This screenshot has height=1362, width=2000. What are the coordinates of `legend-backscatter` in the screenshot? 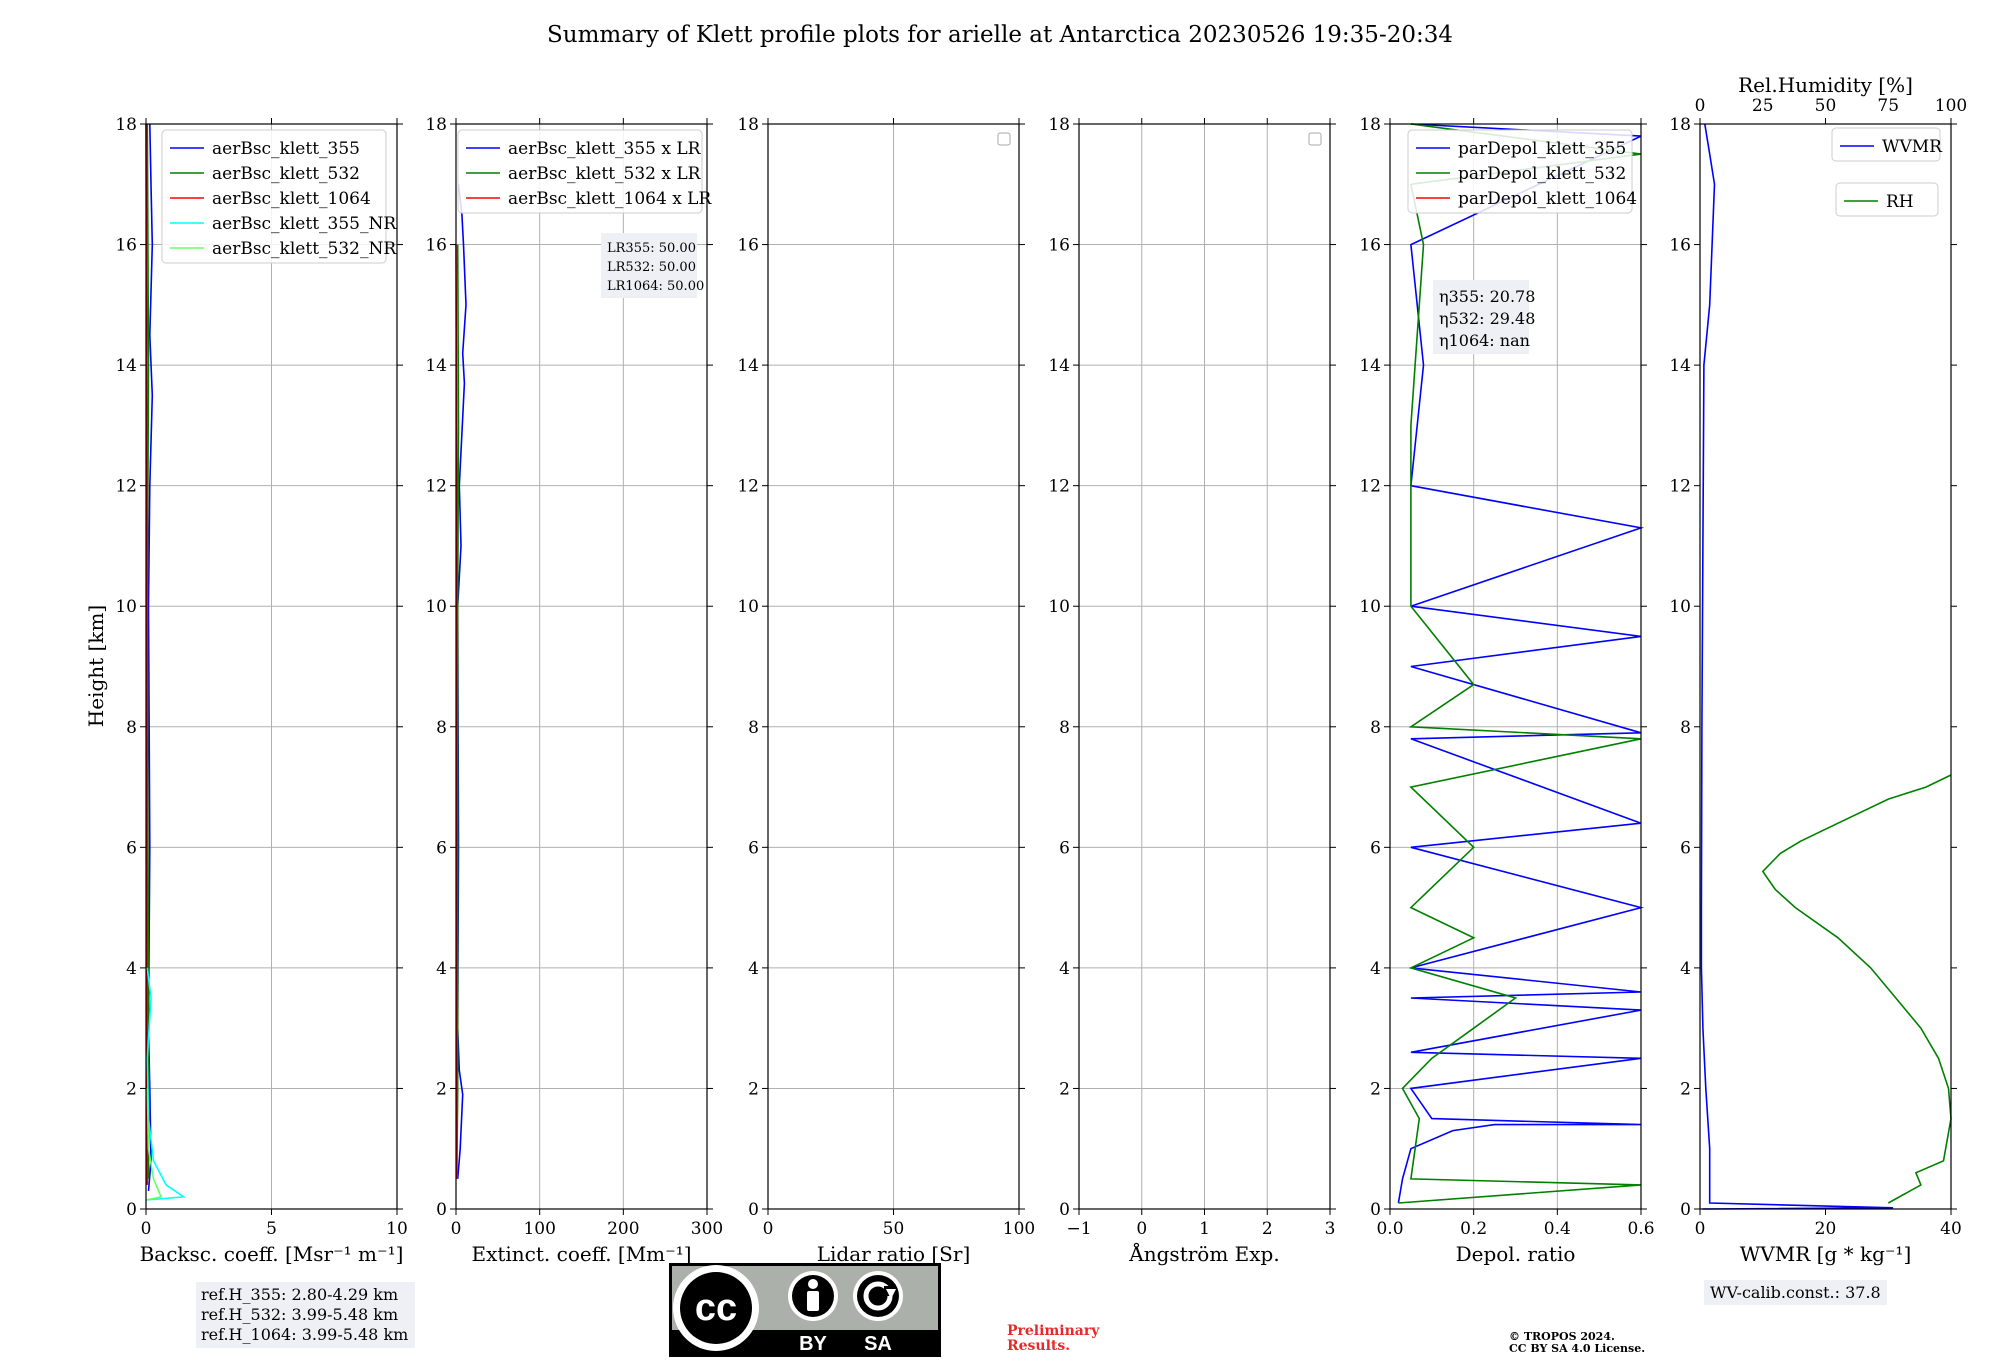 It's located at (274, 196).